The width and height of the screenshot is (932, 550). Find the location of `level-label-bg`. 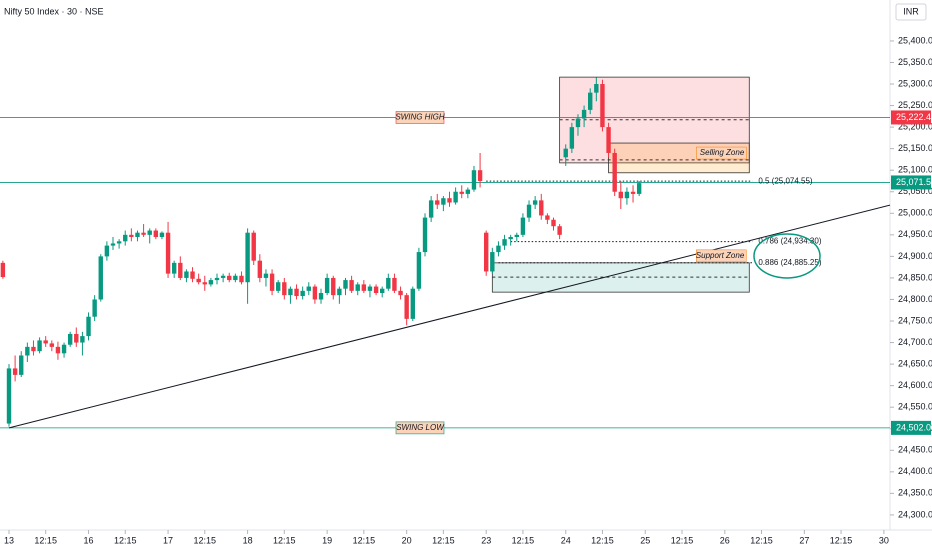

level-label-bg is located at coordinates (420, 428).